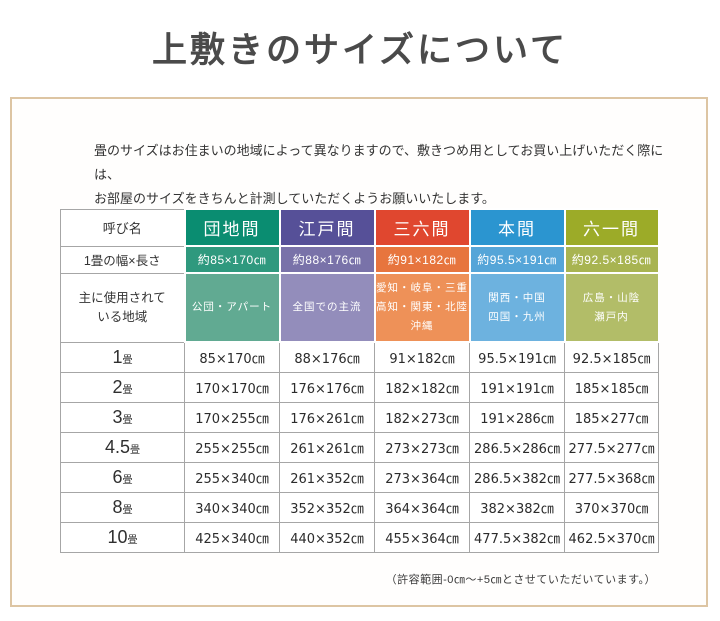 The height and width of the screenshot is (621, 720). Describe the element at coordinates (327, 307) in the screenshot. I see `region-edoma: 全国での主流` at that location.